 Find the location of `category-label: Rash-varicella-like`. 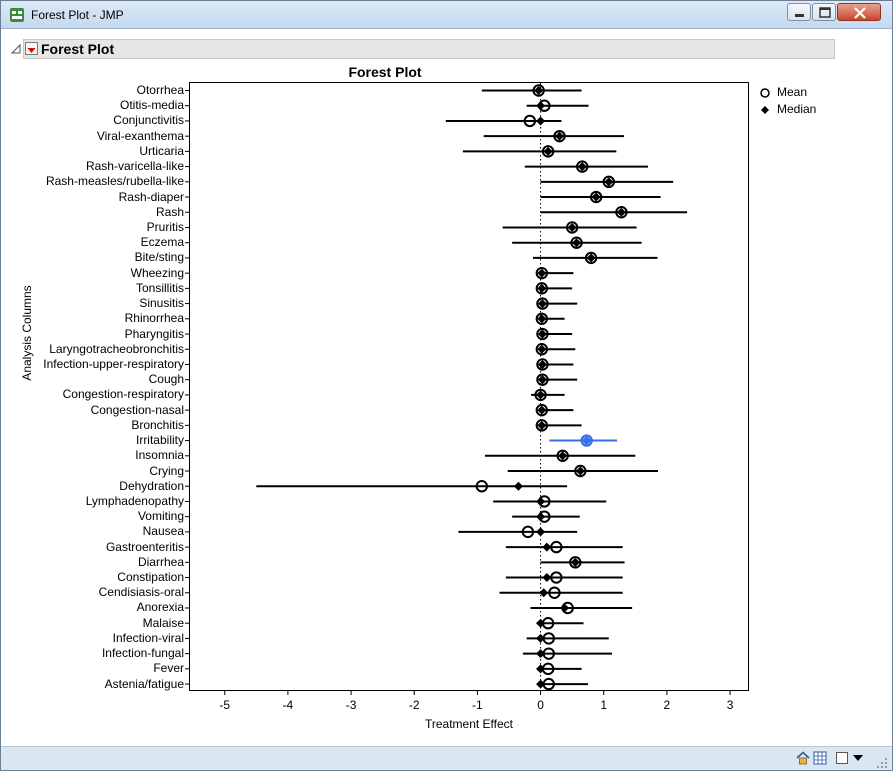

category-label: Rash-varicella-like is located at coordinates (134, 166).